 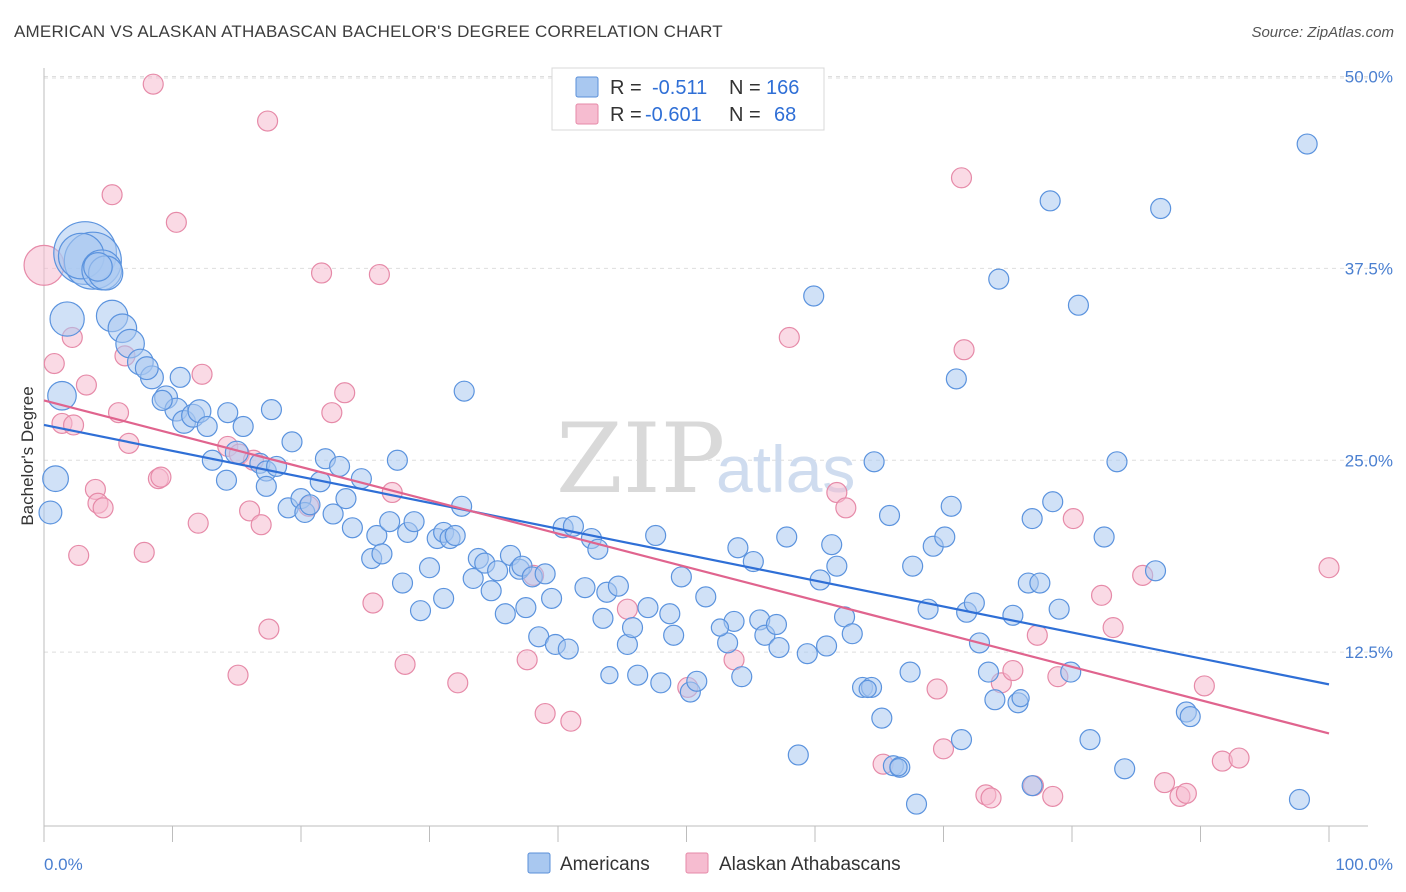 What do you see at coordinates (587, 114) in the screenshot?
I see `legend-swatch-athabascans` at bounding box center [587, 114].